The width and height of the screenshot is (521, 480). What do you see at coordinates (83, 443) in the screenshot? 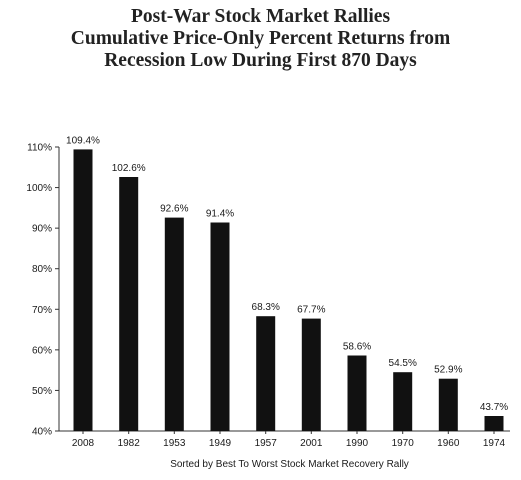
I see `x-tick-label: 2008` at bounding box center [83, 443].